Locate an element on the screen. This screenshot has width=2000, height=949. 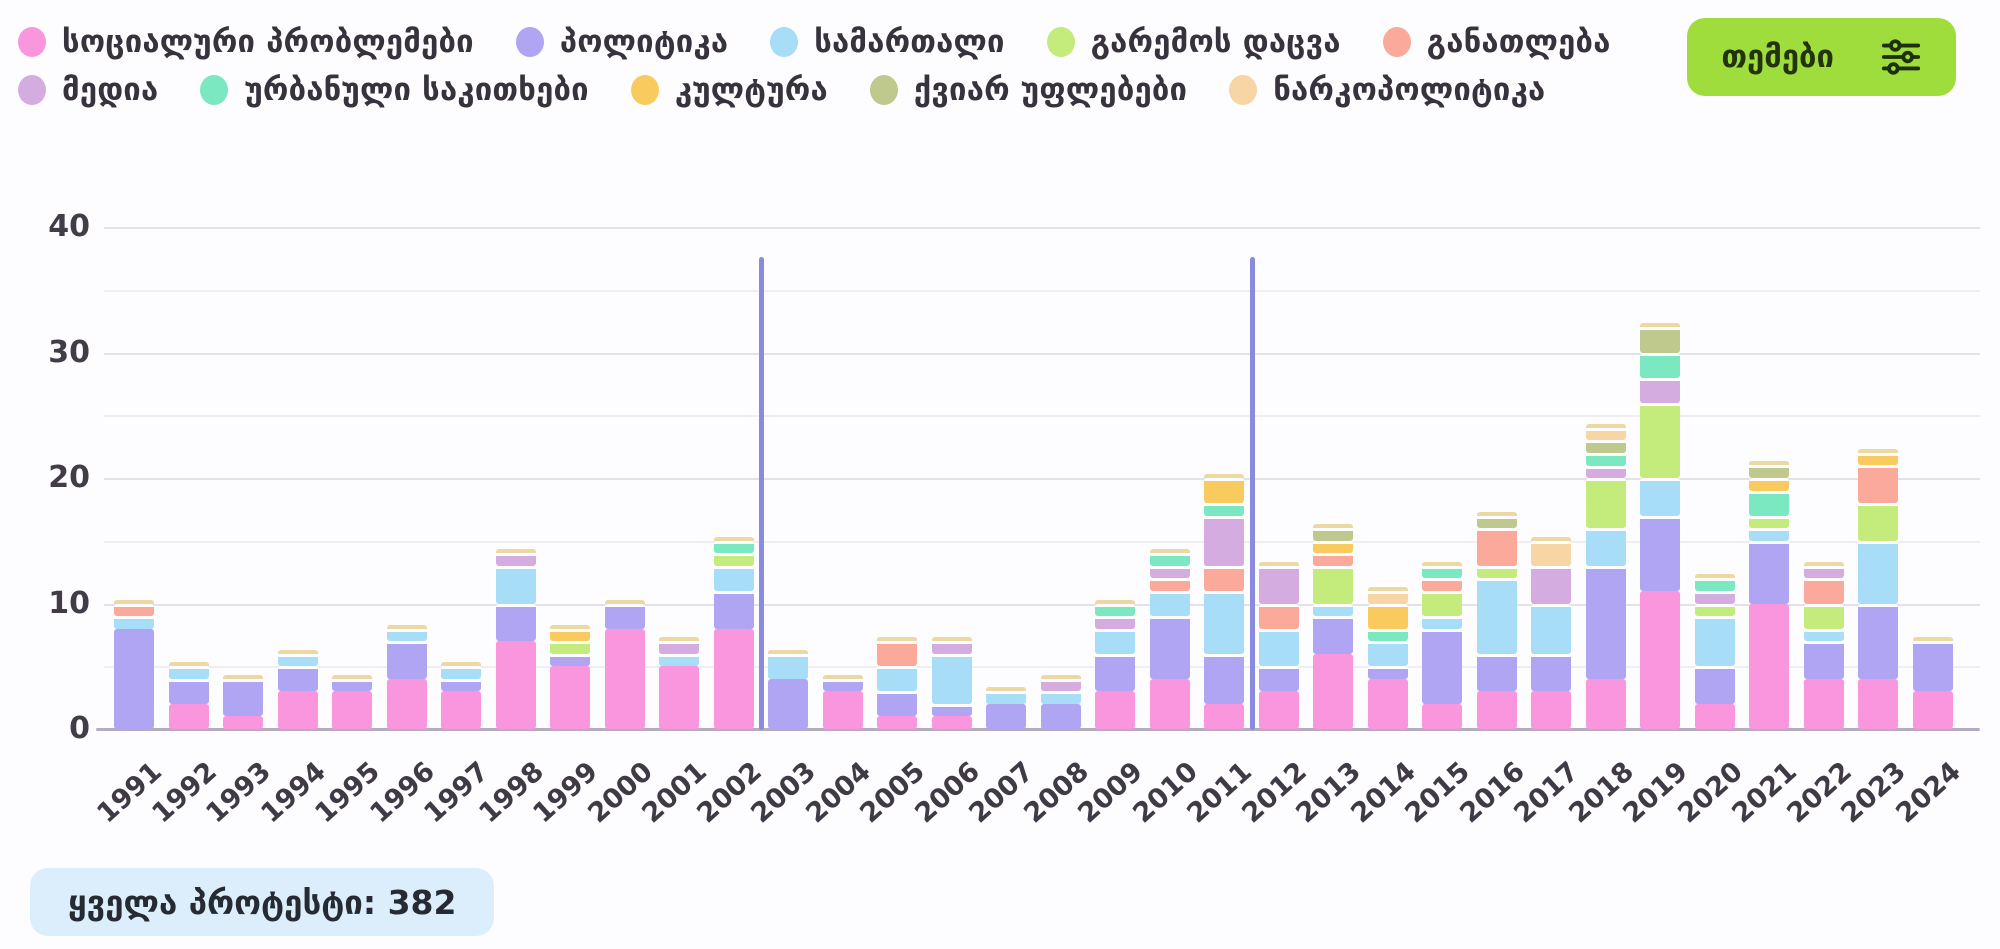
bar-segment-urban-2002 is located at coordinates (733, 547).